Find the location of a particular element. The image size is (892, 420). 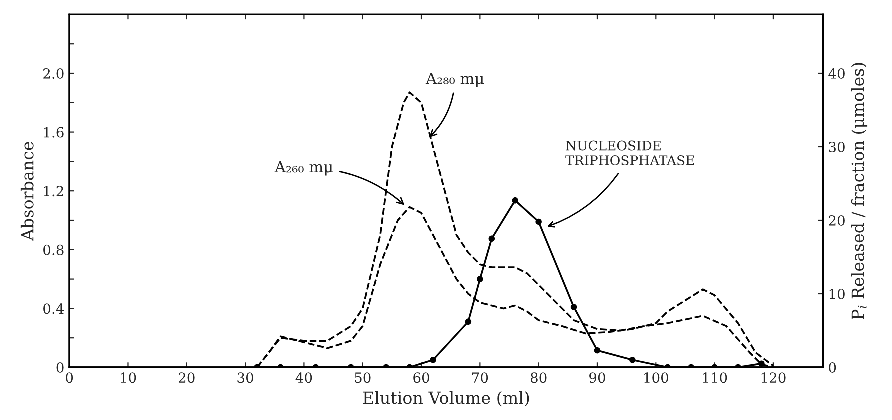

x-axis-title: Elution Volume (ml) is located at coordinates (446, 399).